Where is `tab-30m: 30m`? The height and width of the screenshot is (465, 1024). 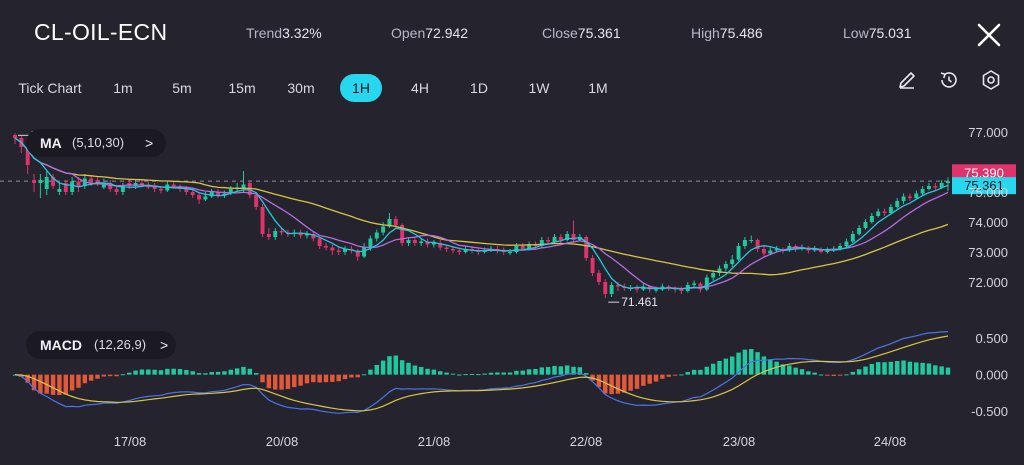
tab-30m: 30m is located at coordinates (301, 88).